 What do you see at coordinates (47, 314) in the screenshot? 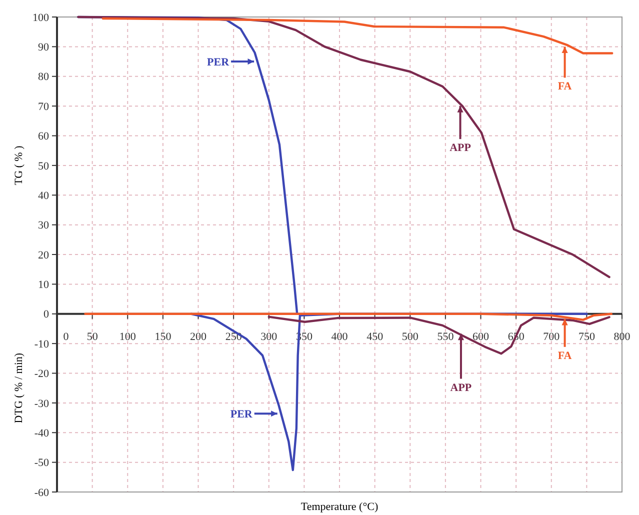
I see `y-tick-label: 0` at bounding box center [47, 314].